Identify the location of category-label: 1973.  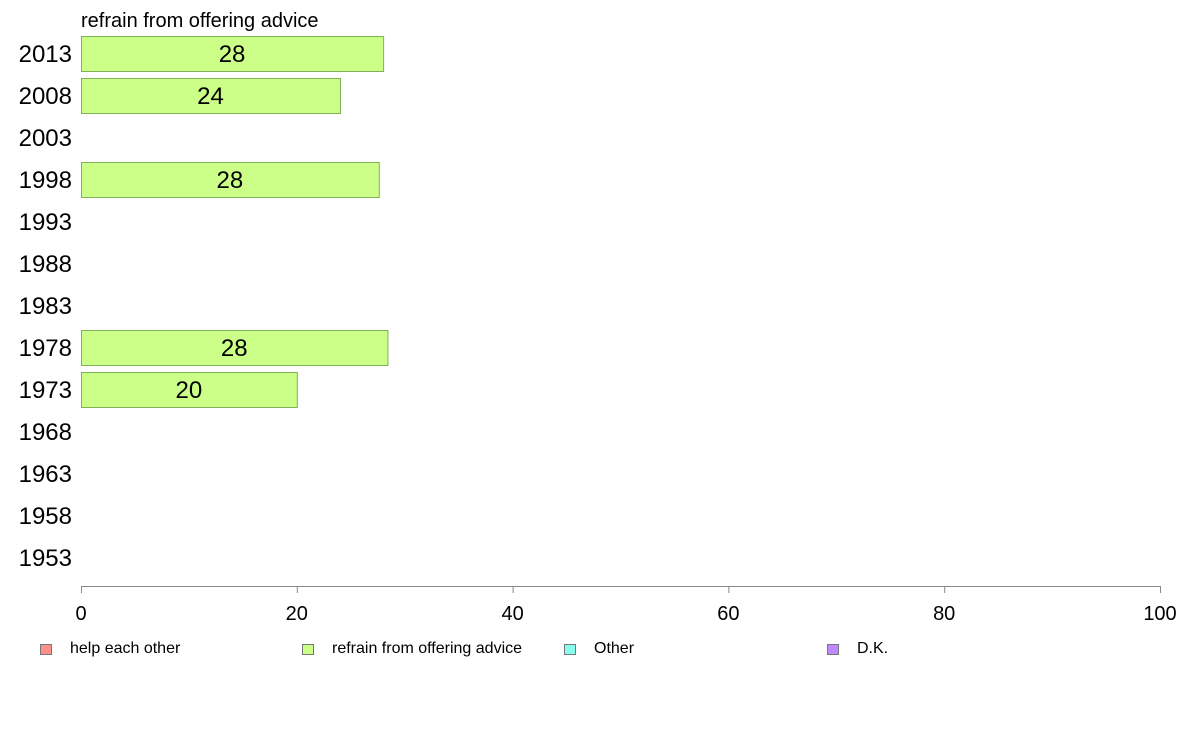
(45, 390).